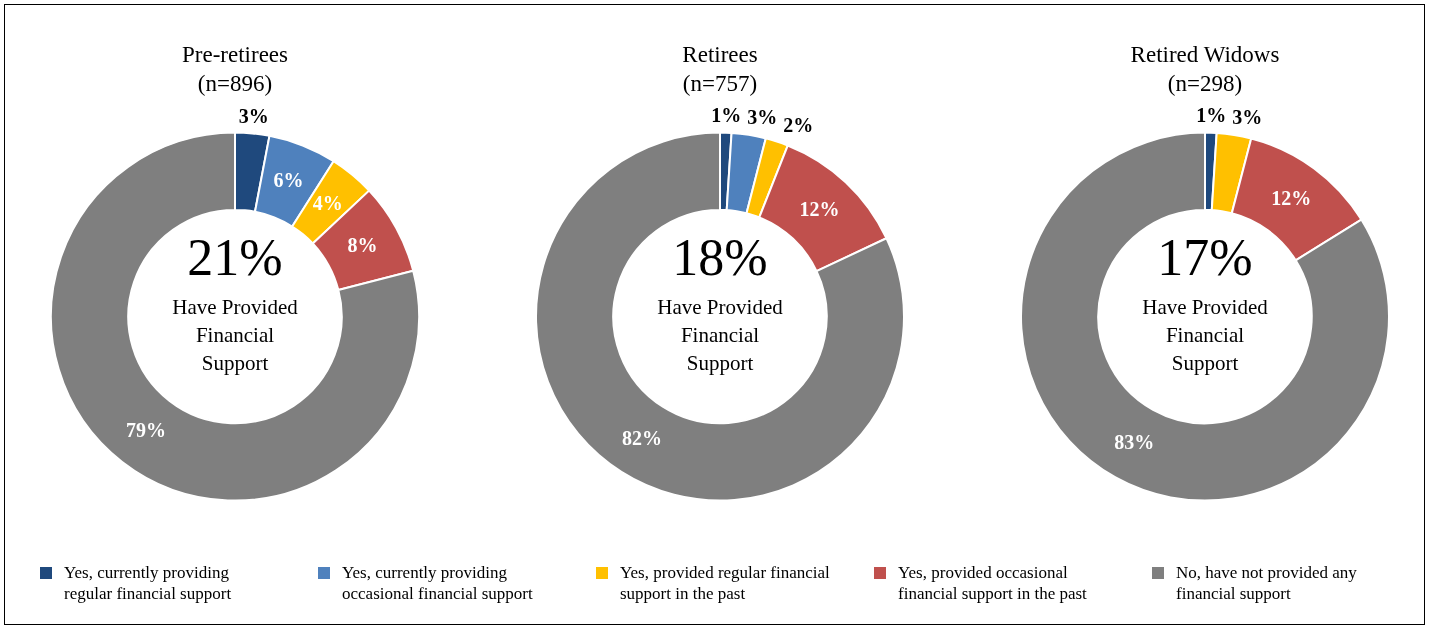 The image size is (1431, 631). What do you see at coordinates (235, 258) in the screenshot?
I see `text: 21%` at bounding box center [235, 258].